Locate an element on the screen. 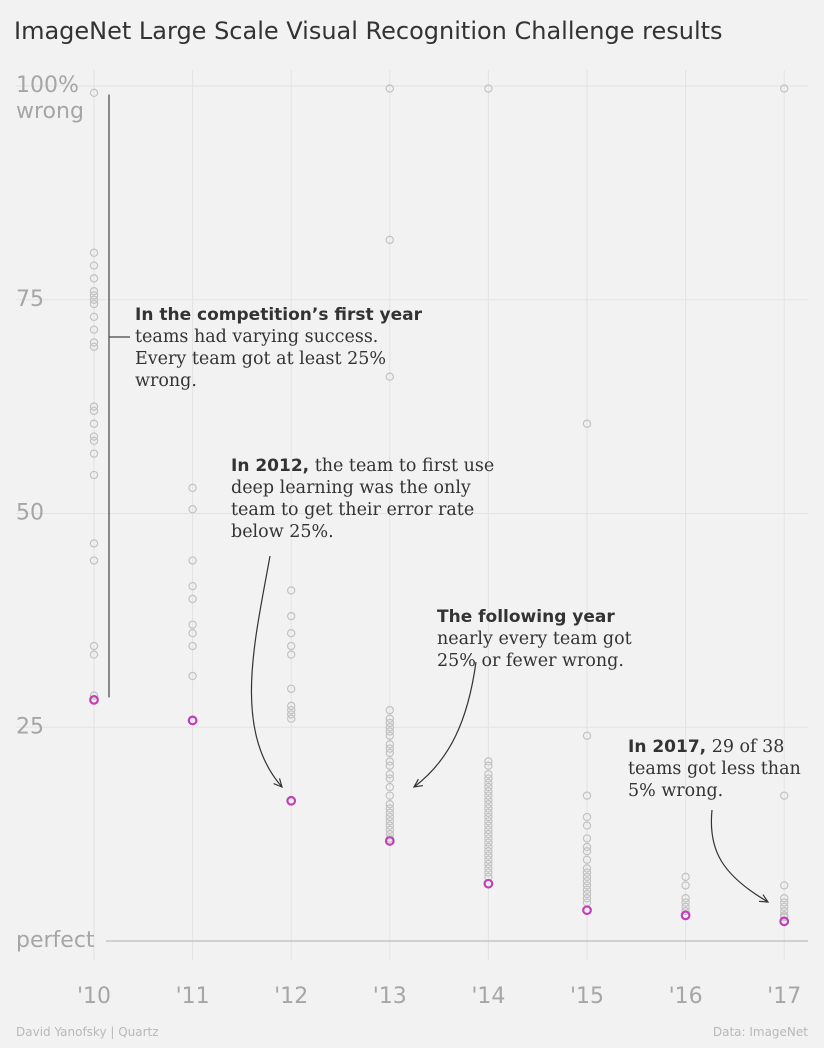  x-tick-label: '15 is located at coordinates (587, 996).